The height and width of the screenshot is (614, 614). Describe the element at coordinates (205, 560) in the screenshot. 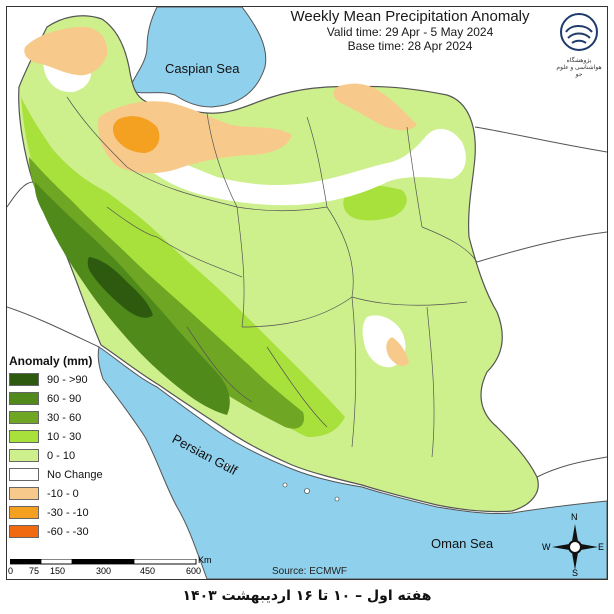

I see `scale-unit: Km` at that location.